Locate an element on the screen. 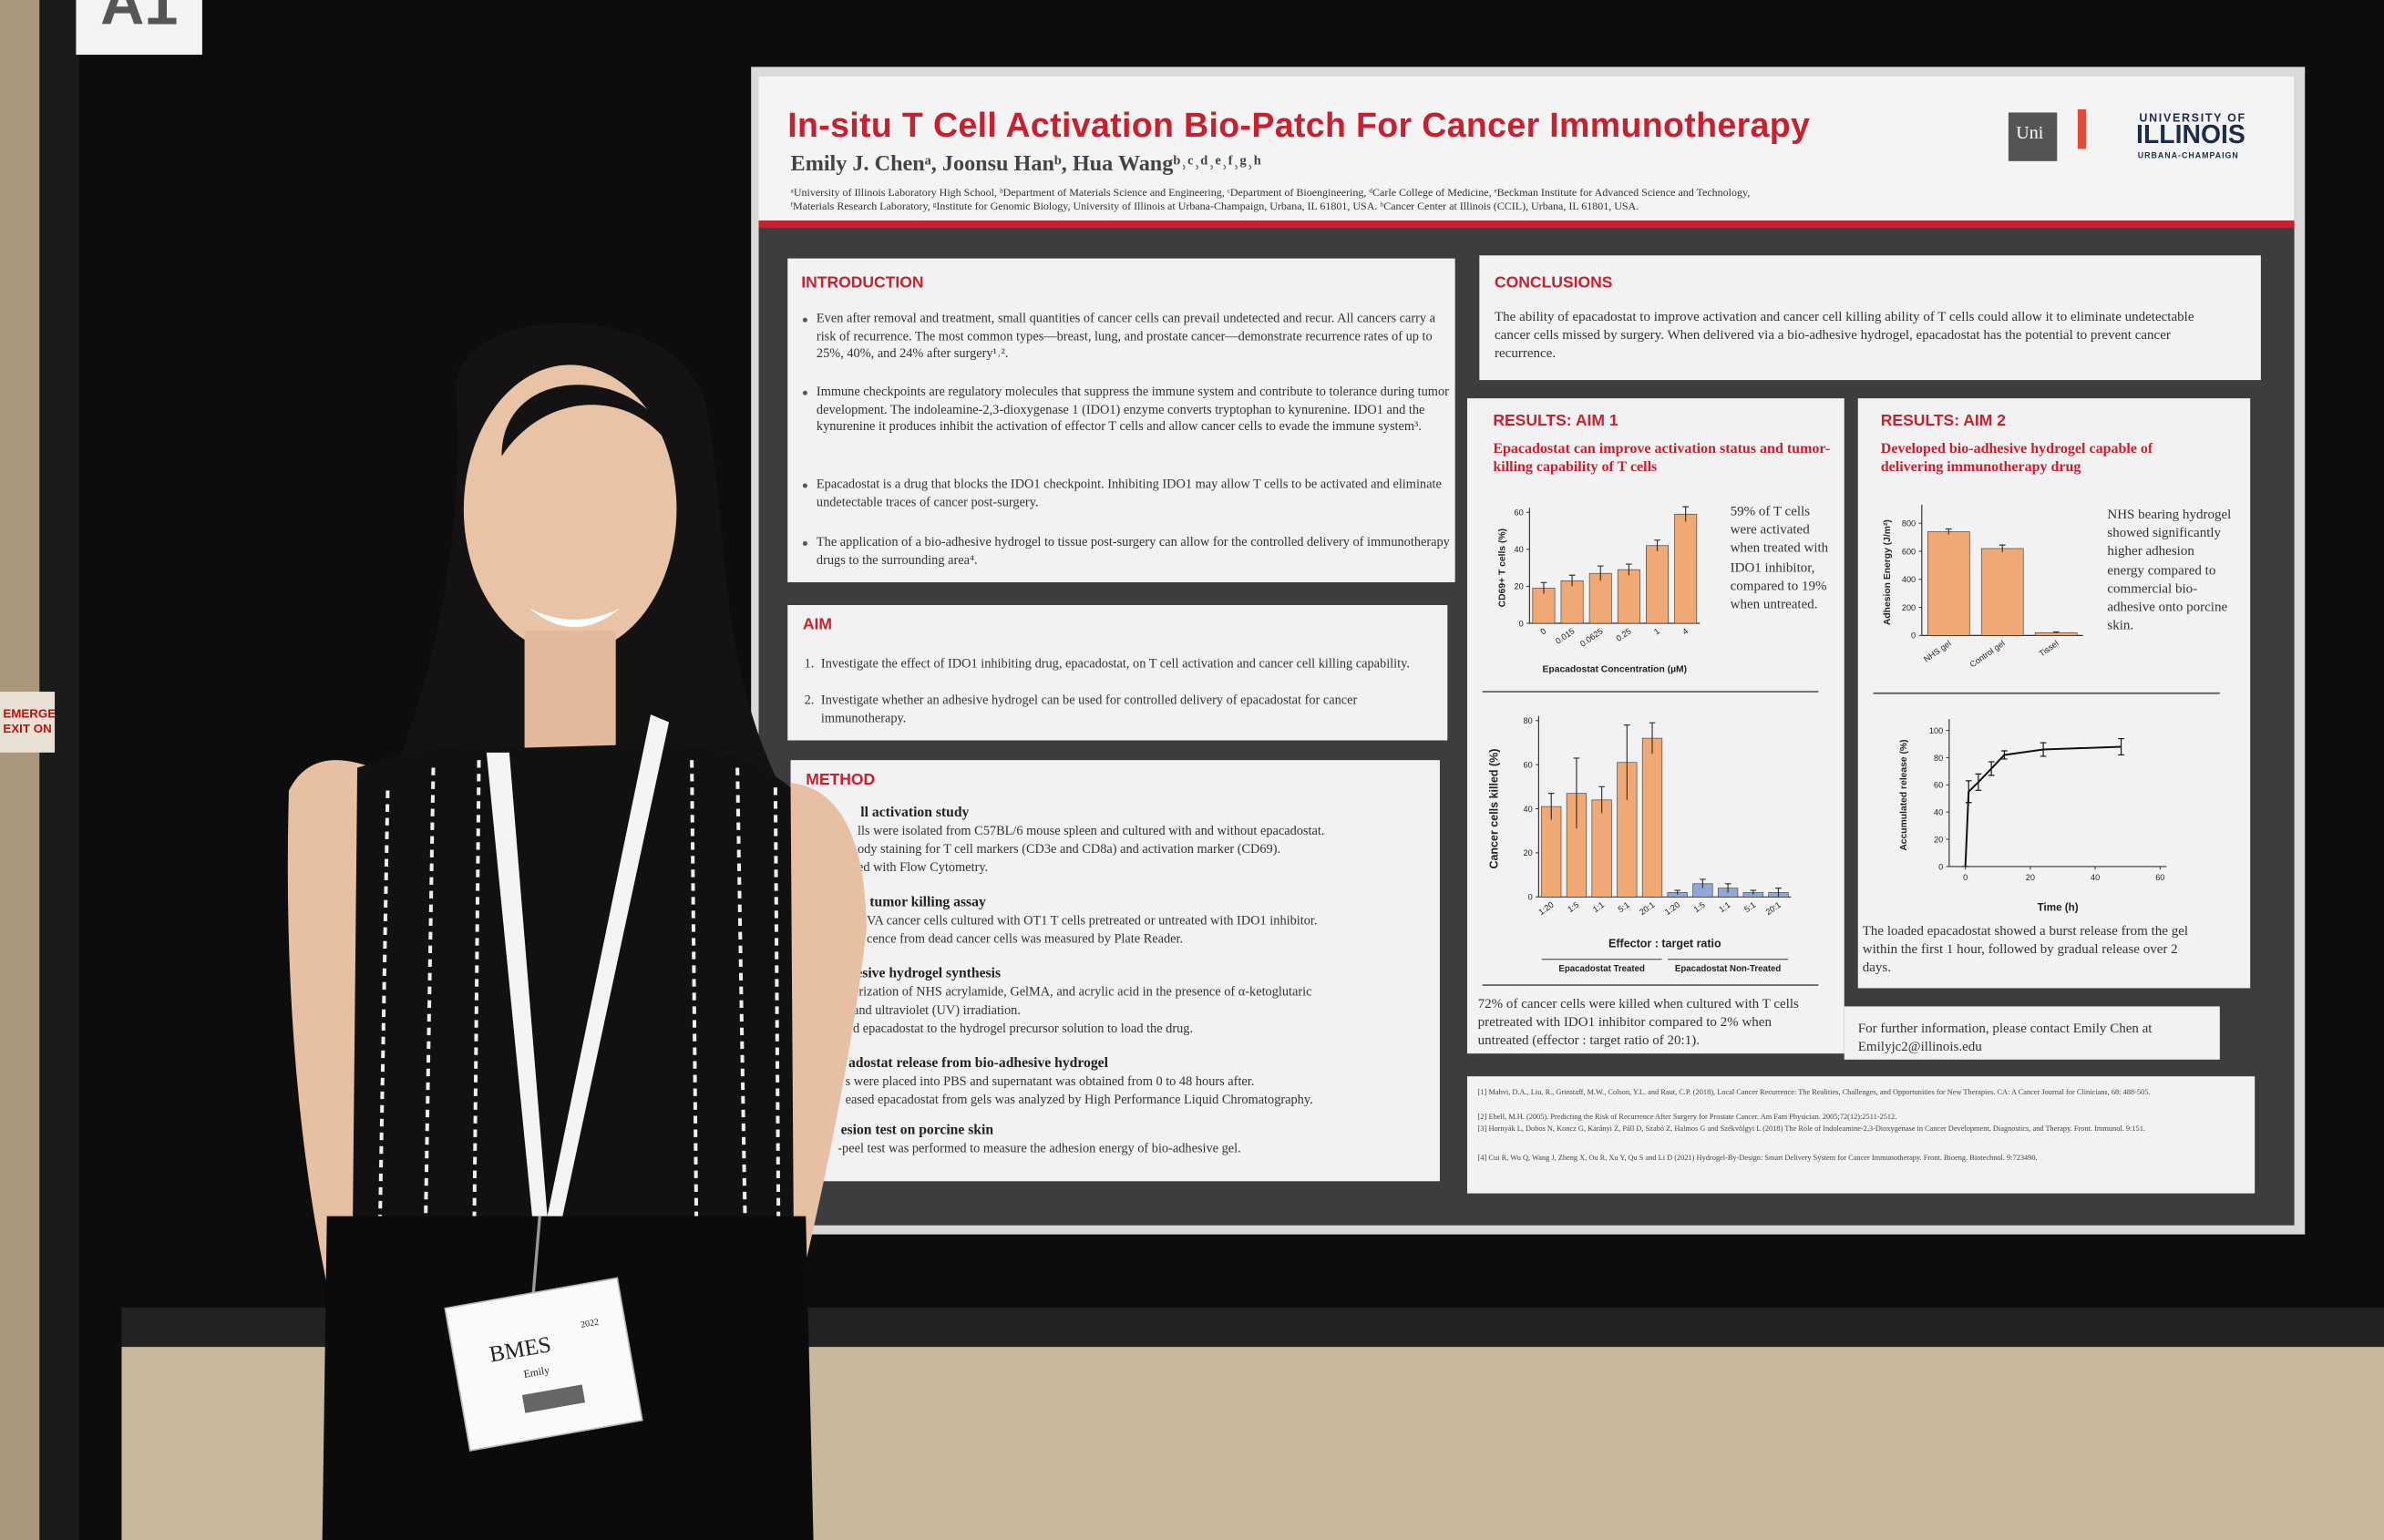  logo-university-of: UNIVERSITY OF is located at coordinates (2192, 117).